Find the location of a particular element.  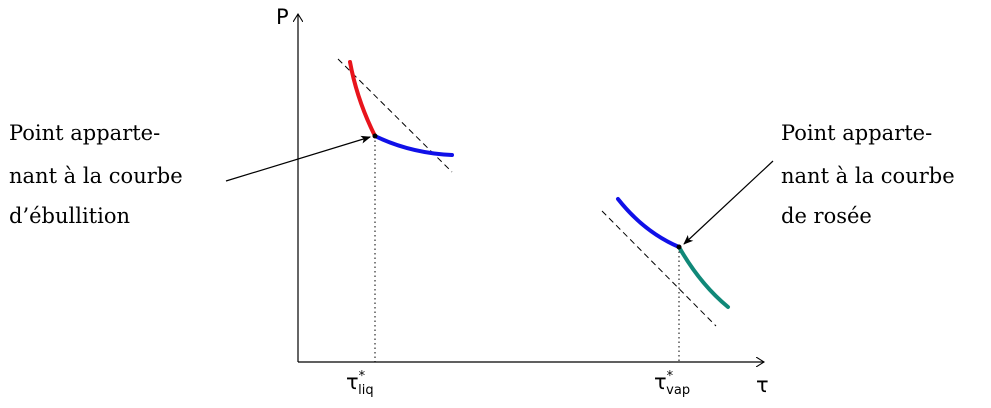

x-axis-label: τ is located at coordinates (762, 385).